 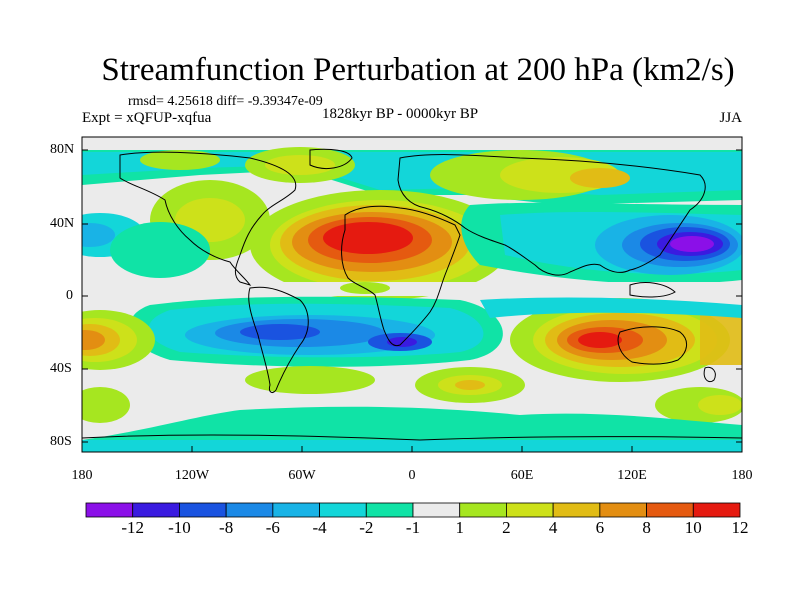 I want to click on lat-label-40s: 40S, so click(x=61, y=368).